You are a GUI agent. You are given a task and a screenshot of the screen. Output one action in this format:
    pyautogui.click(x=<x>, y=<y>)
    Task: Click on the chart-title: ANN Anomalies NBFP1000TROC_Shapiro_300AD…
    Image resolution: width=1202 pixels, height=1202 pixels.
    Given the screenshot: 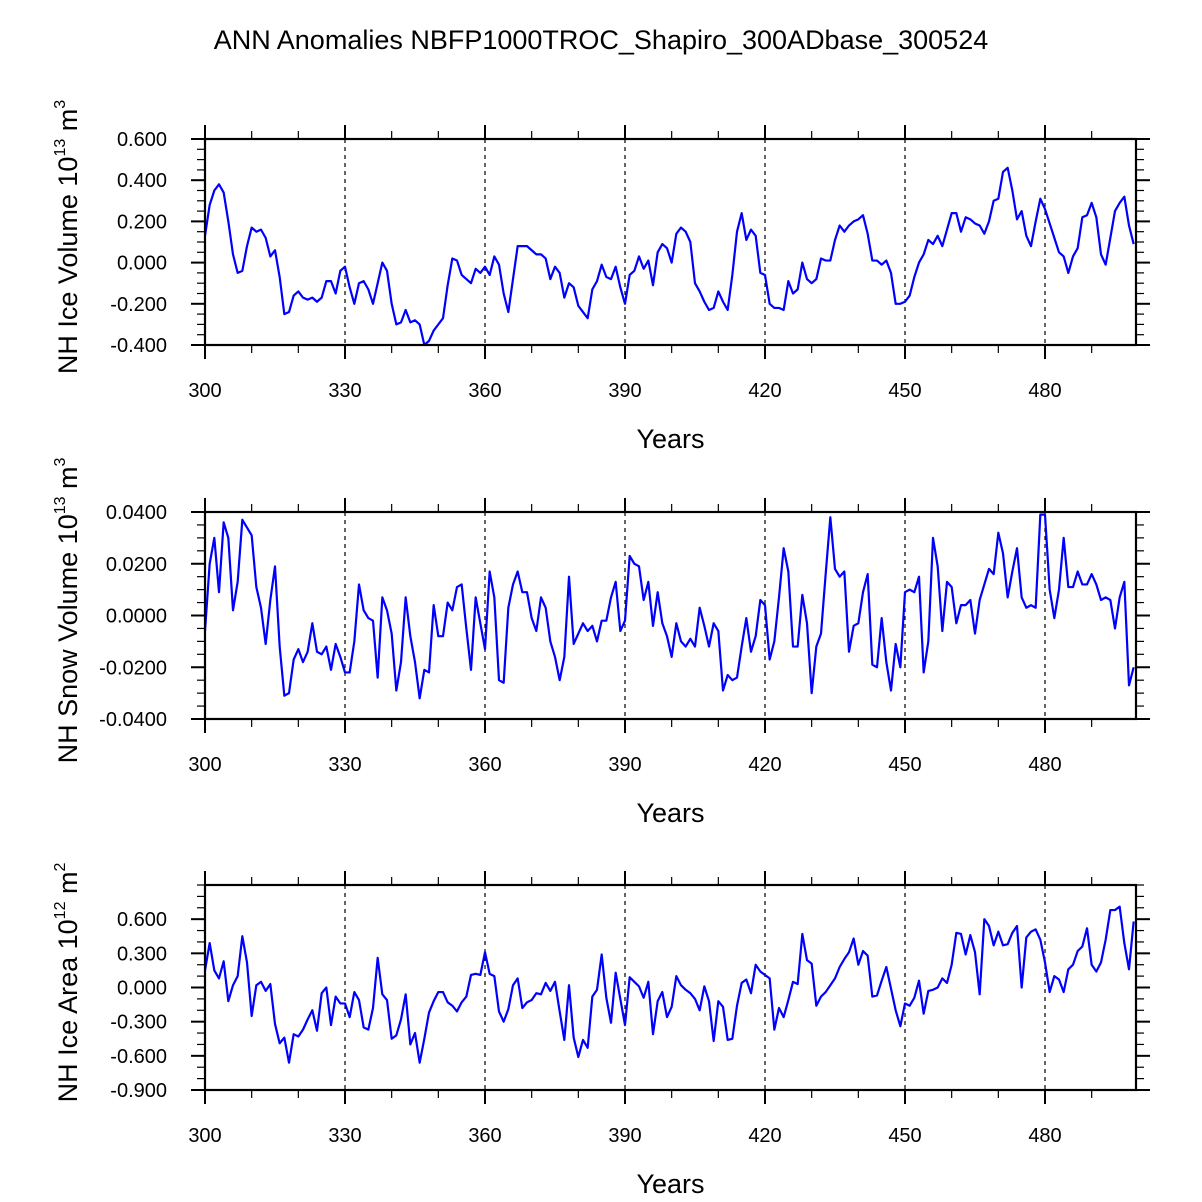 What is the action you would take?
    pyautogui.click(x=601, y=40)
    